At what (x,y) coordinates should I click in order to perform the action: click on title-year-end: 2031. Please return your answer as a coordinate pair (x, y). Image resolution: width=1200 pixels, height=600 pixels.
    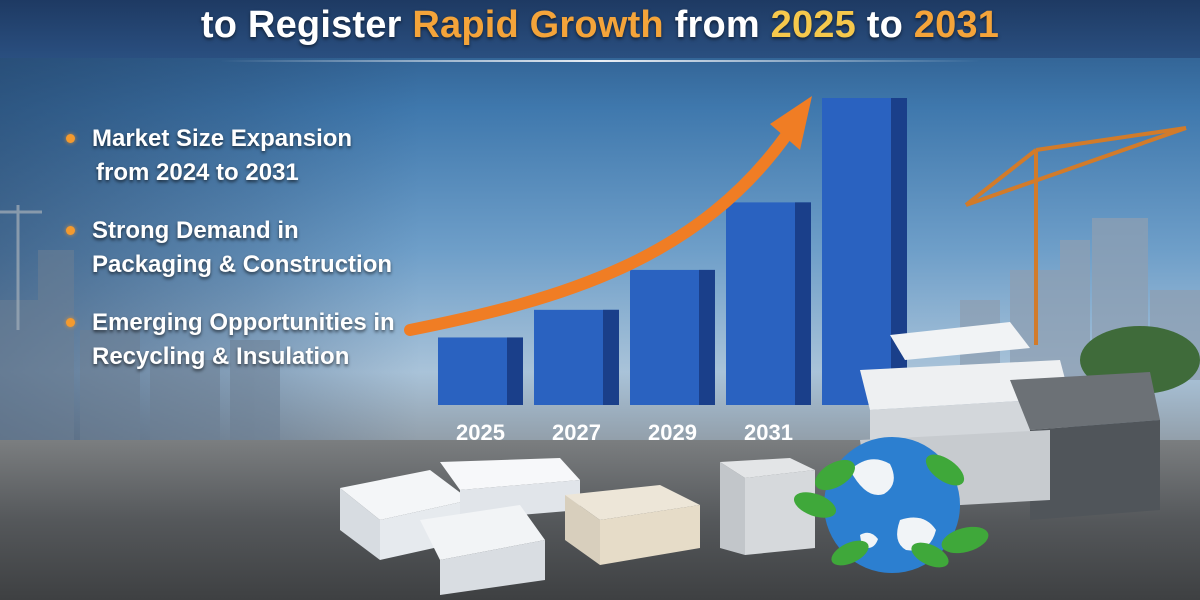
    Looking at the image, I should click on (956, 25).